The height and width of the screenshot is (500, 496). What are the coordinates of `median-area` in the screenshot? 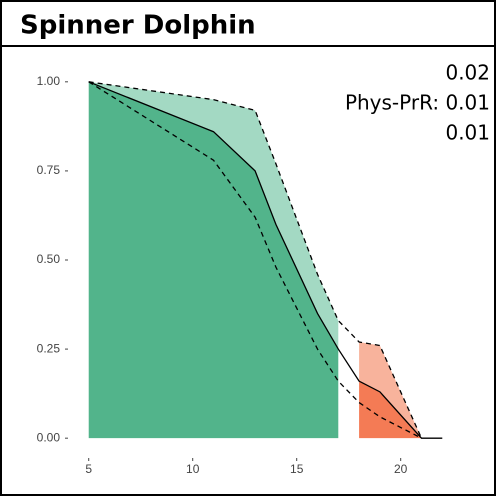 It's located at (390, 410).